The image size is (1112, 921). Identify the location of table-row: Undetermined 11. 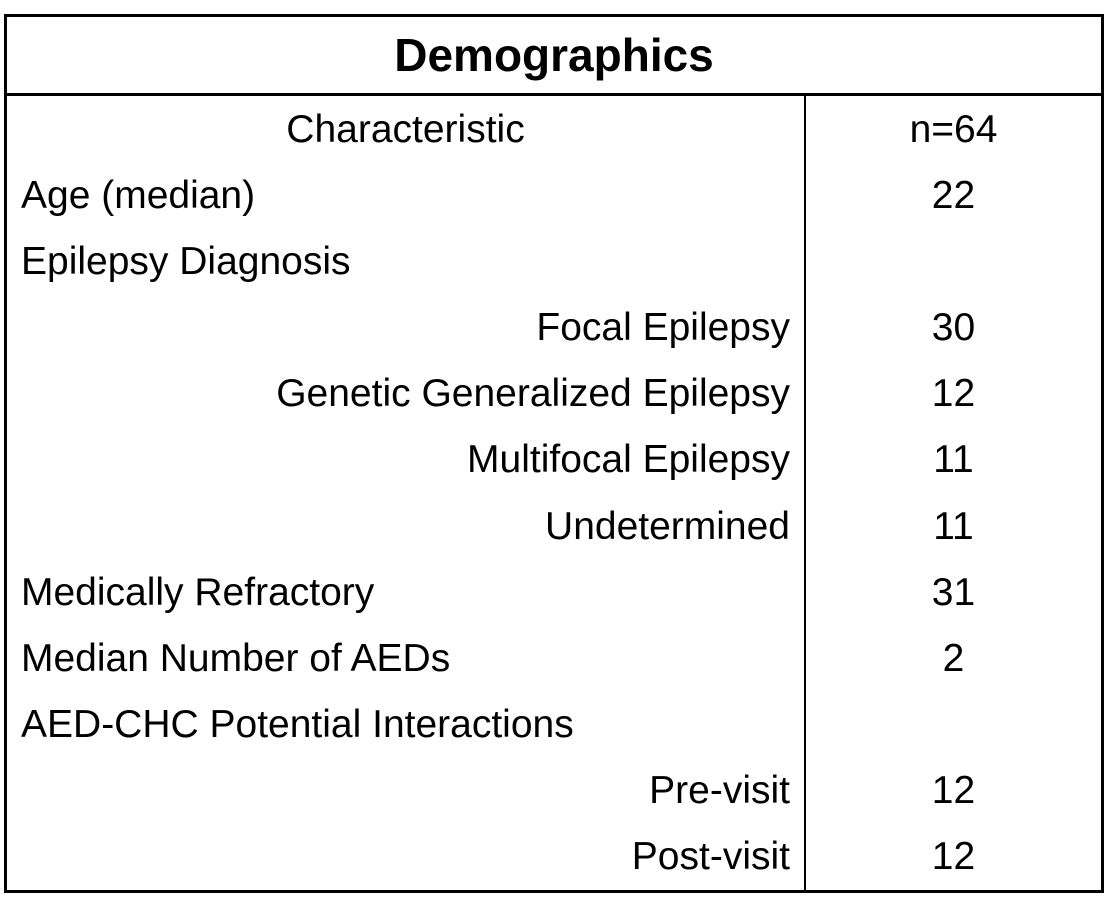
(554, 526).